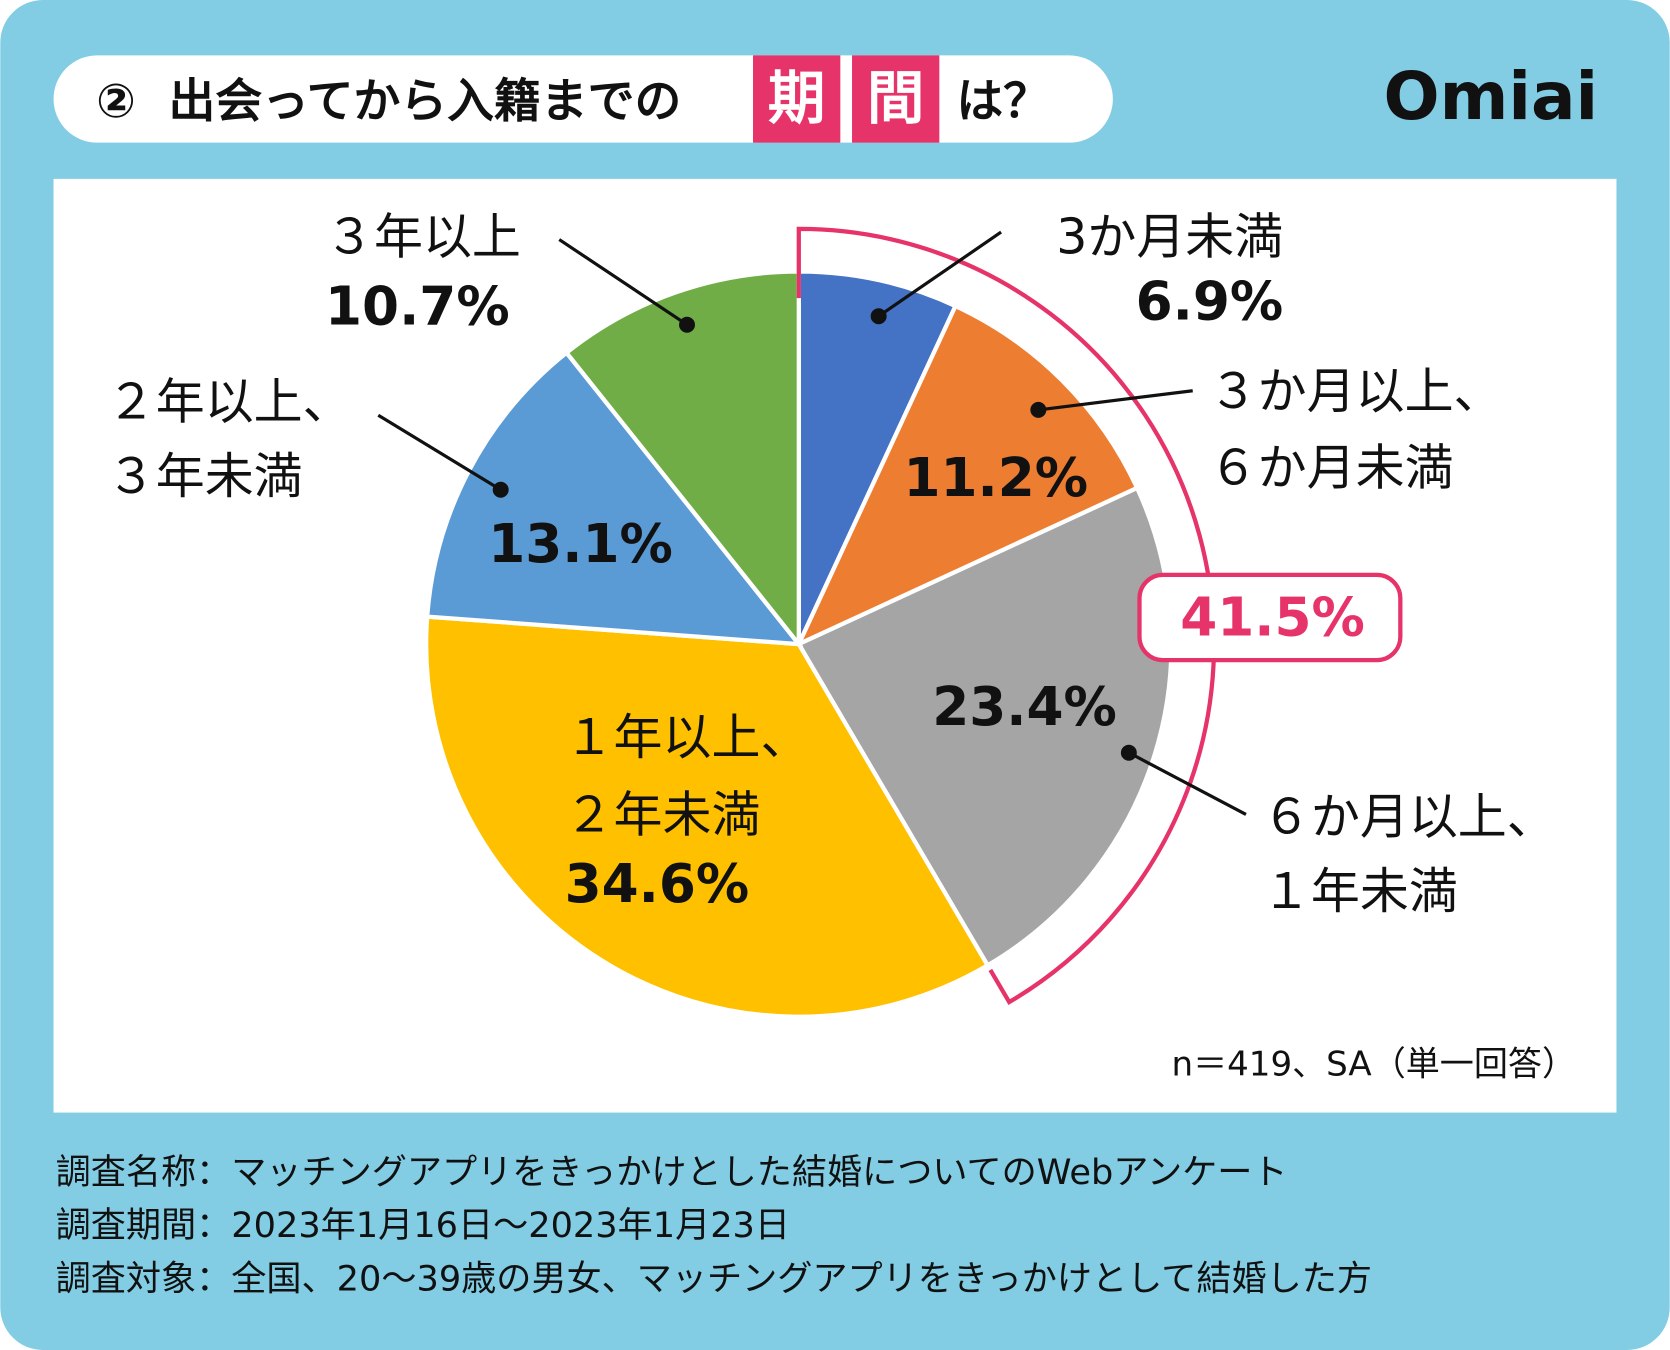 The image size is (1670, 1350). Describe the element at coordinates (1210, 301) in the screenshot. I see `slice-value-0: 6.9%` at that location.